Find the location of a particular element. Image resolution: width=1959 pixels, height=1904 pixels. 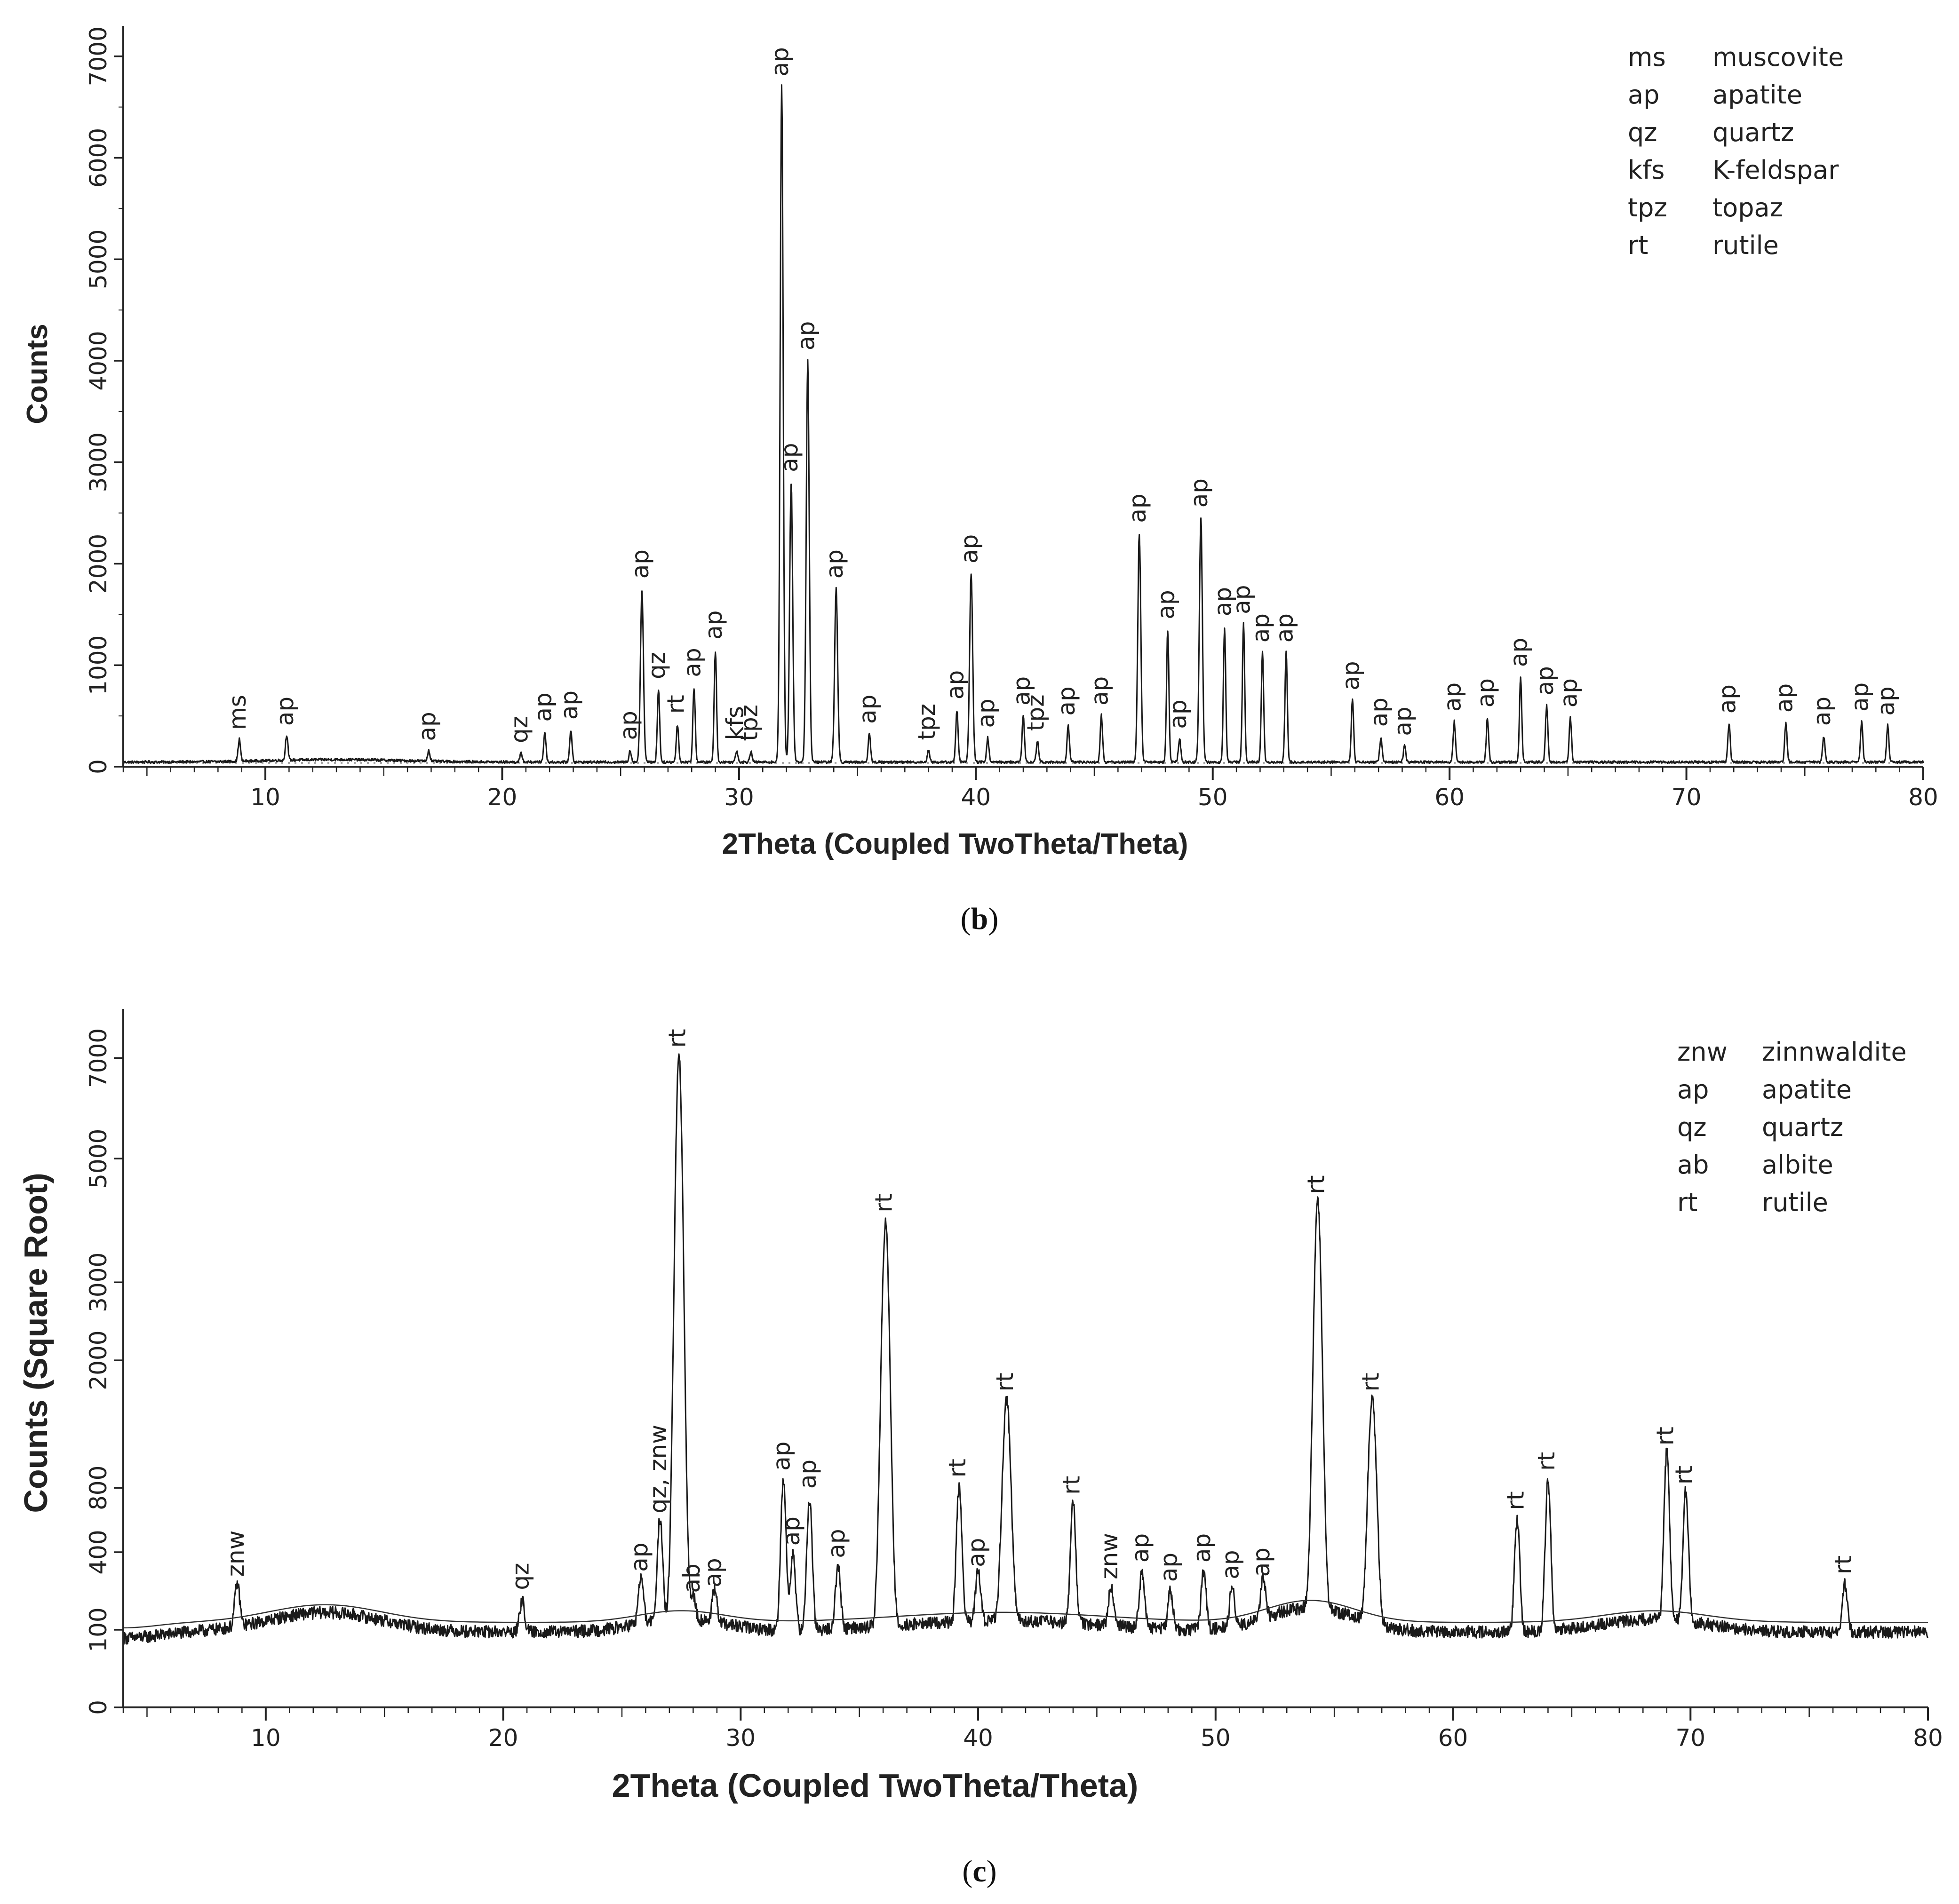

peak-label: znw is located at coordinates (1109, 1556).